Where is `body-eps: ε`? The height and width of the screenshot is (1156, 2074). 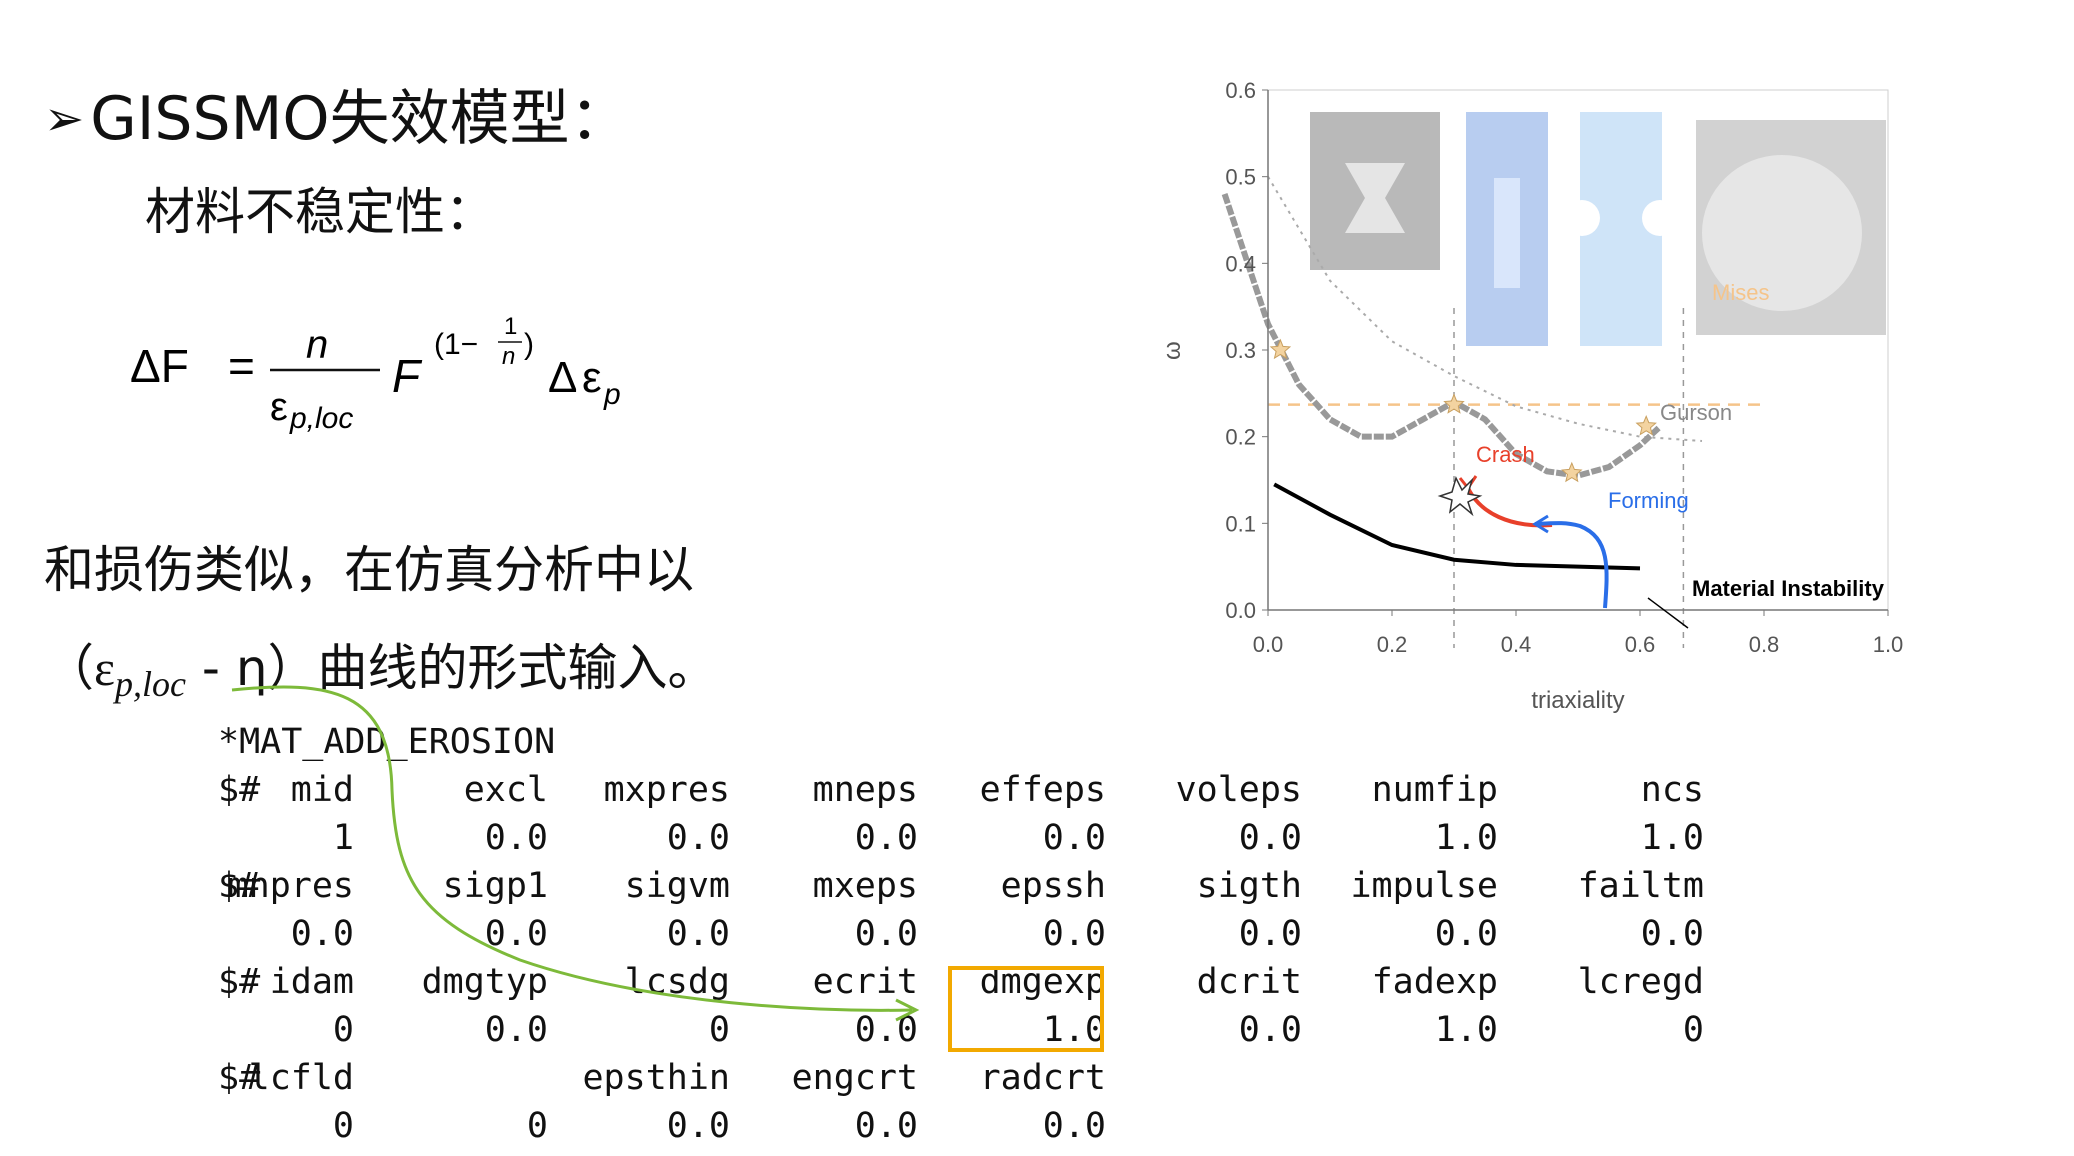 body-eps: ε is located at coordinates (104, 668).